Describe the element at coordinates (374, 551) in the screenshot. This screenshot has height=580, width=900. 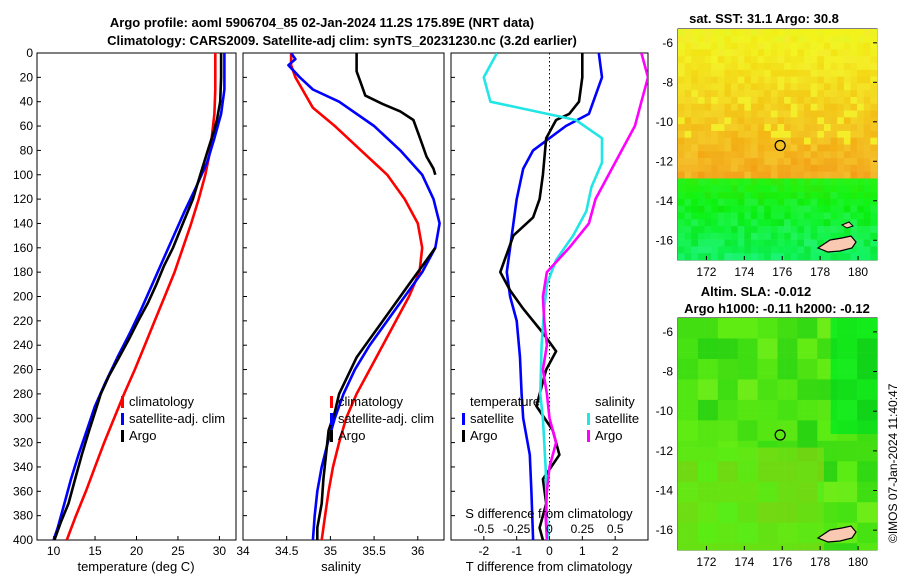
I see `x-tick-label: 35.5` at that location.